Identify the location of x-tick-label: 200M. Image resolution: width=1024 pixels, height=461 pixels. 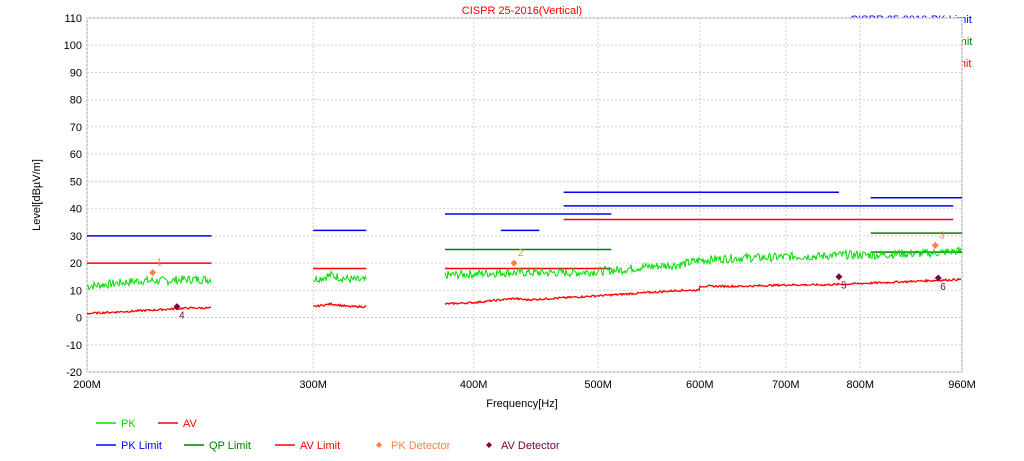
(87, 385).